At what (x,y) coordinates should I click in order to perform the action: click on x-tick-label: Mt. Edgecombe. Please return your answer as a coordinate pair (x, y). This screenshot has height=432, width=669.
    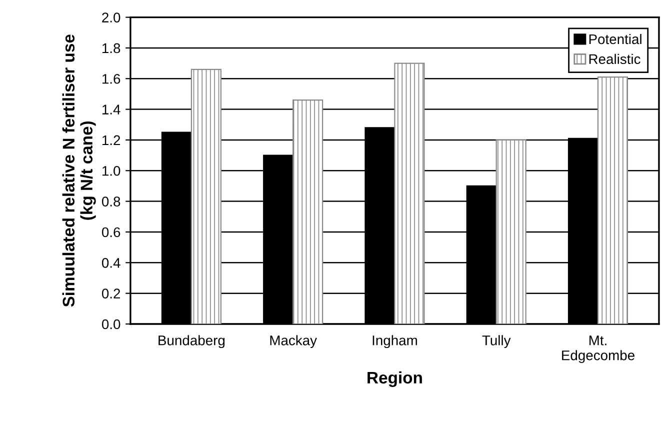
    Looking at the image, I should click on (598, 350).